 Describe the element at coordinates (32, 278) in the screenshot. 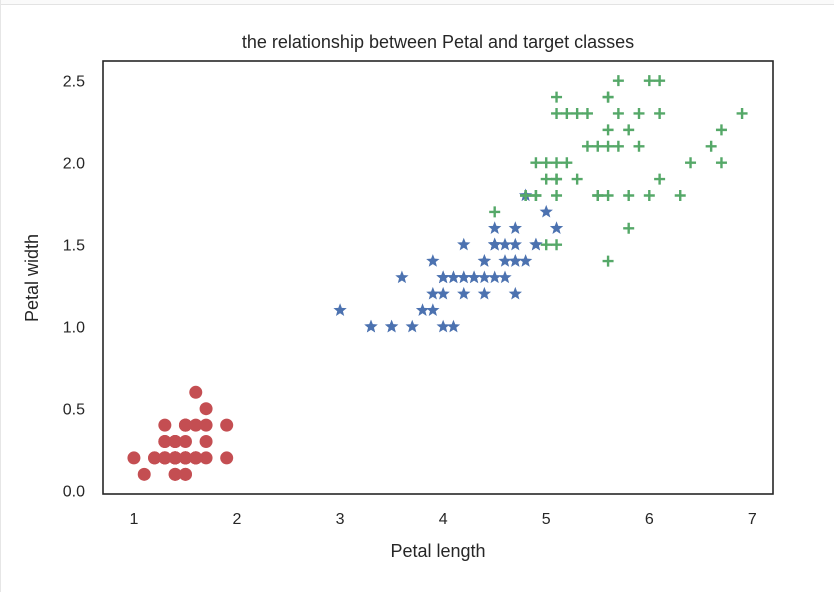

I see `y-axis-label: Petal width` at that location.